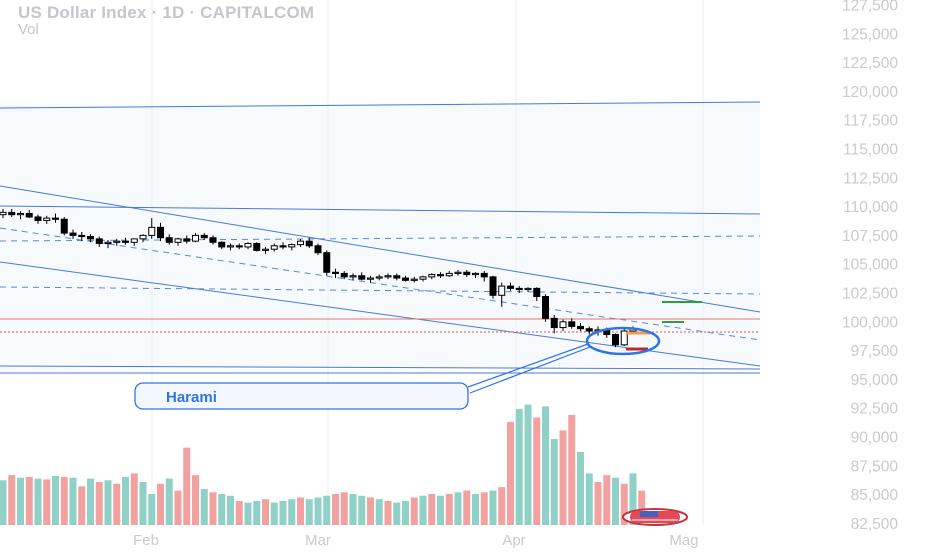 The image size is (932, 555). What do you see at coordinates (870, 265) in the screenshot?
I see `y-axis-tick-label: 105,000` at bounding box center [870, 265].